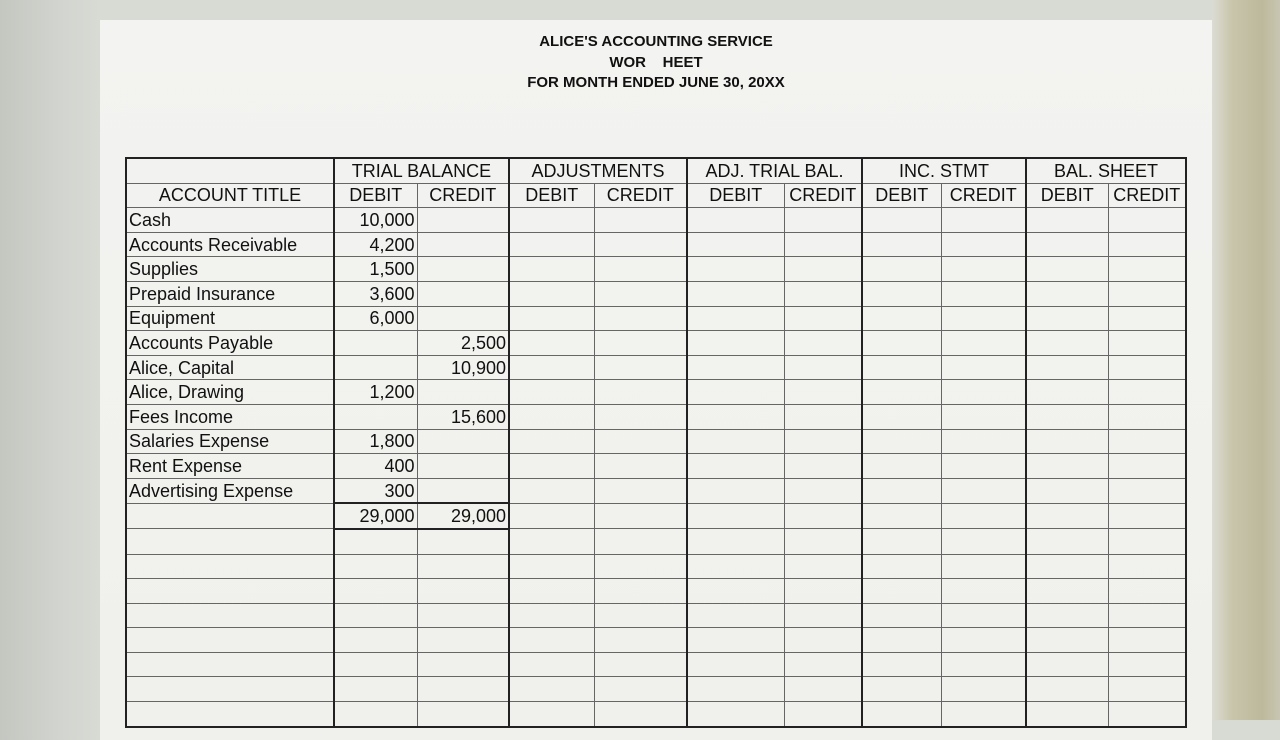  What do you see at coordinates (230, 466) in the screenshot?
I see `account-cell: Rent Expense` at bounding box center [230, 466].